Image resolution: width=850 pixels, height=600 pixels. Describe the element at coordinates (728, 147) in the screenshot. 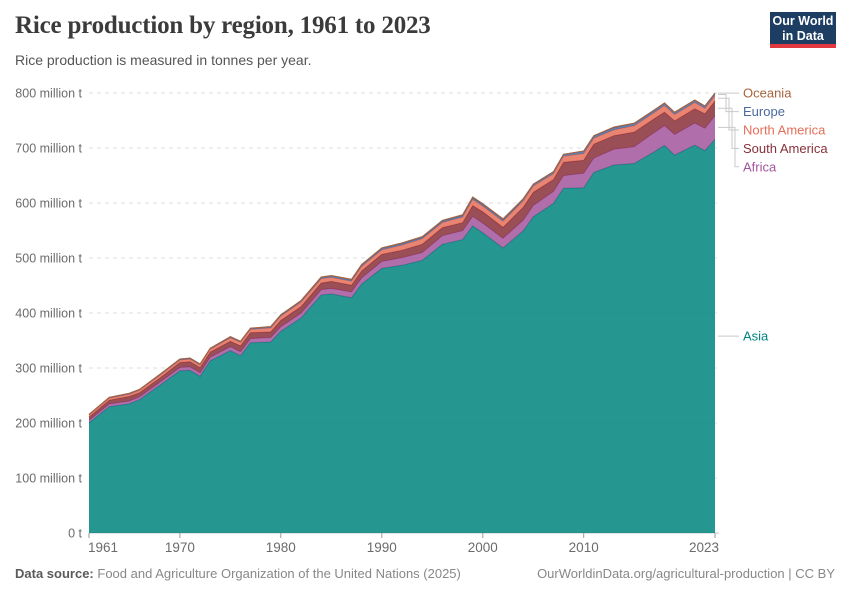

I see `legend-connector-africa` at that location.